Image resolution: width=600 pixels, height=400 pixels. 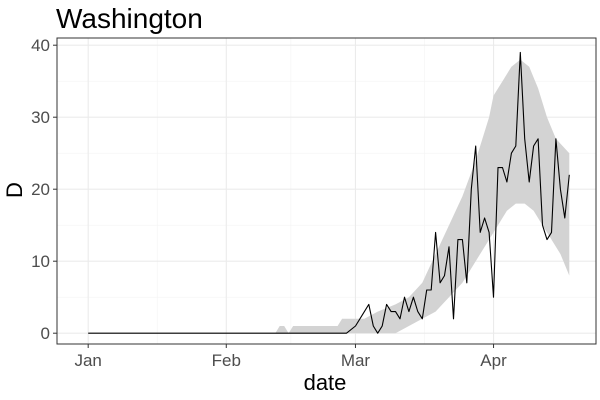 I want to click on x-tick-label: Jan, so click(x=87, y=360).